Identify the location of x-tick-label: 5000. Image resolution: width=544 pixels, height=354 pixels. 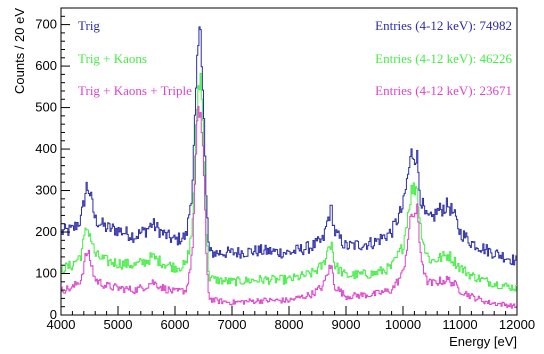
(118, 324).